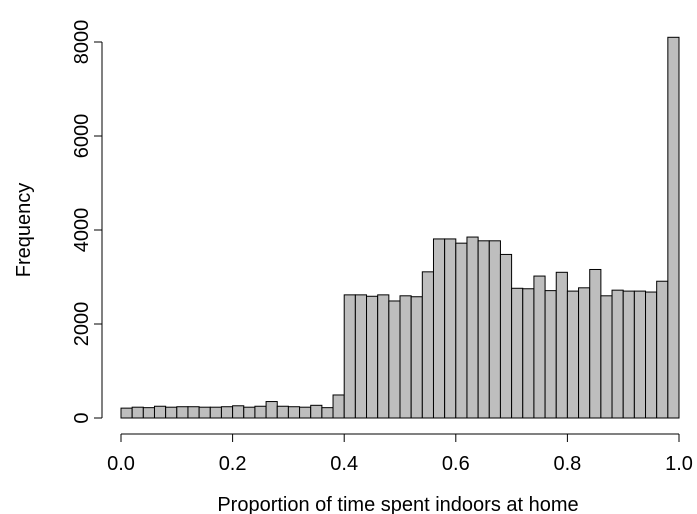  What do you see at coordinates (82, 417) in the screenshot?
I see `y-tick-label: 0` at bounding box center [82, 417].